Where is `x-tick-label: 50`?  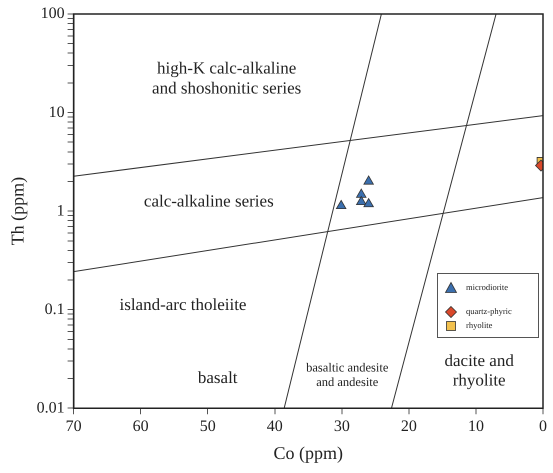 x-tick-label: 50 is located at coordinates (208, 427).